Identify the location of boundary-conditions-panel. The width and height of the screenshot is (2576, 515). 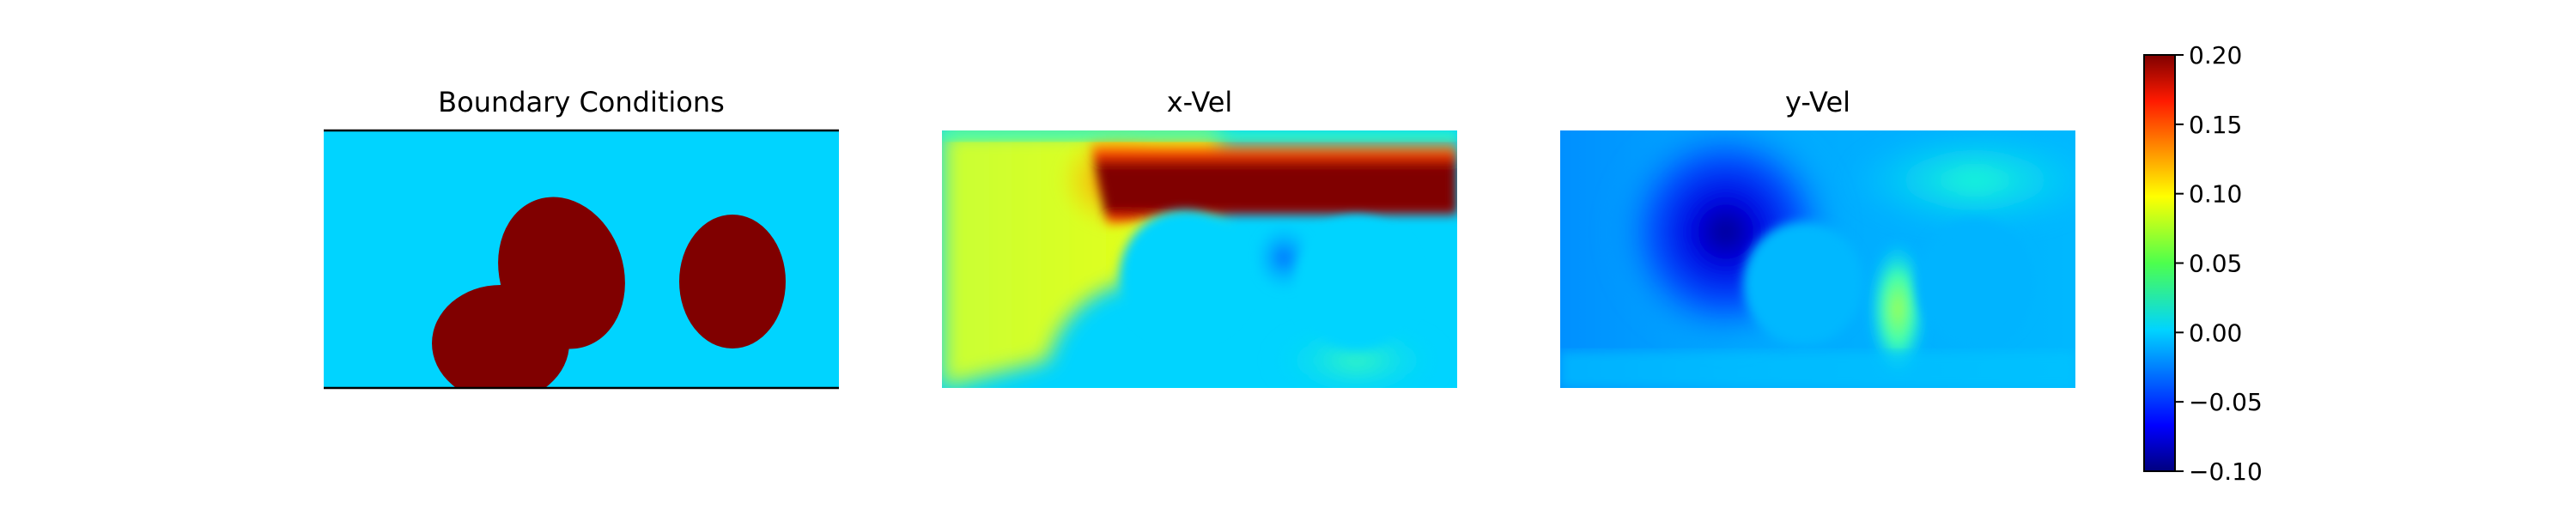
(581, 259).